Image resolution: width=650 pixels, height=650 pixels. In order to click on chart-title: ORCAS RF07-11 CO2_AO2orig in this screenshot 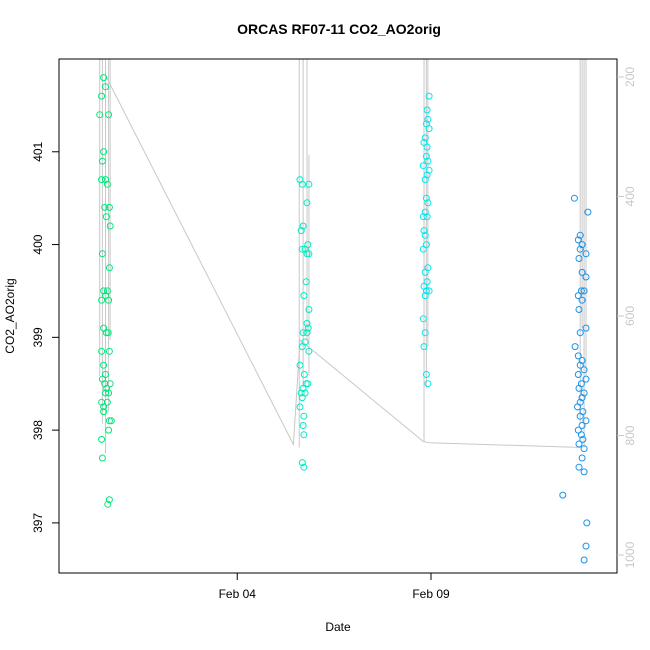, I will do `click(339, 29)`.